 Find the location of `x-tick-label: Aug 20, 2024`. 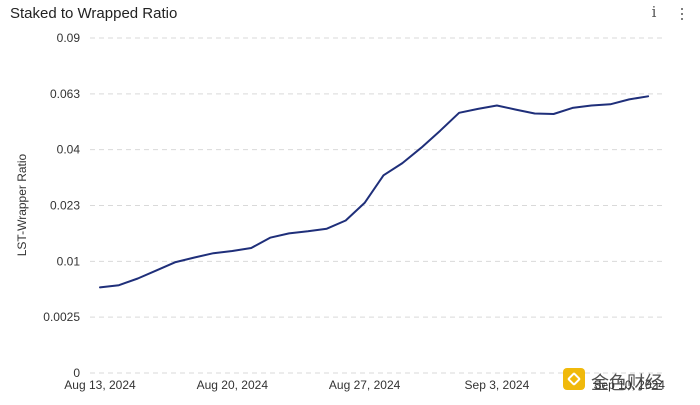

x-tick-label: Aug 20, 2024 is located at coordinates (233, 385).